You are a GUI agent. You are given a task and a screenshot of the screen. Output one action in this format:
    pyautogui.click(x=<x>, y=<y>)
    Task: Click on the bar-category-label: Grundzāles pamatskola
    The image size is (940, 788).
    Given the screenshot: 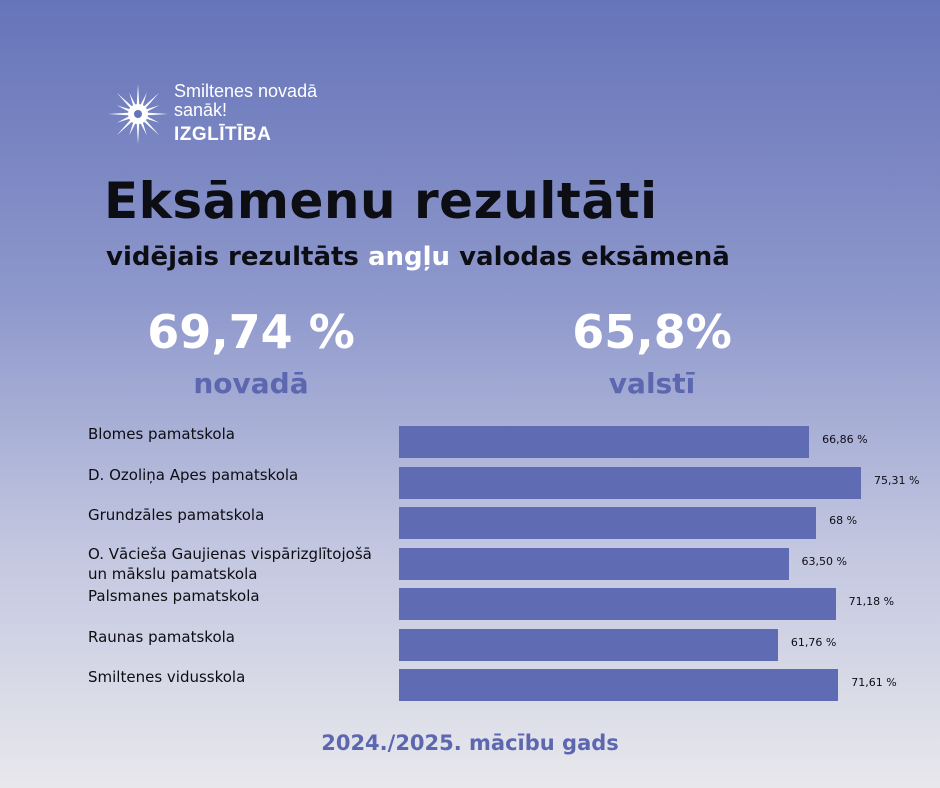 What is the action you would take?
    pyautogui.click(x=176, y=515)
    